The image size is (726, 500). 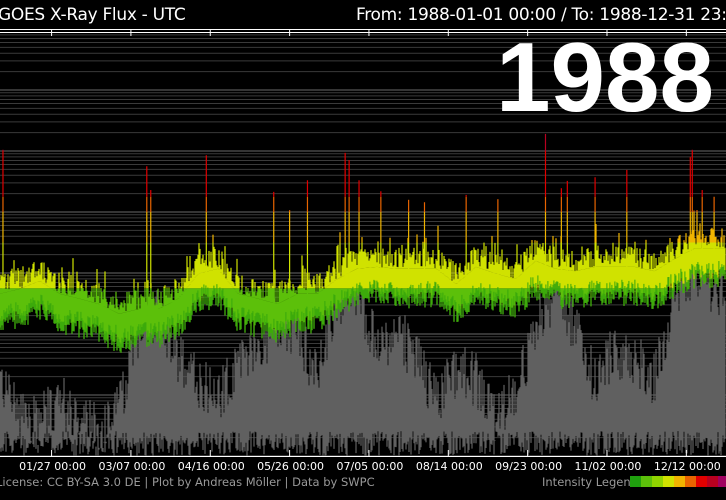 I want to click on x-tick-label: 05/26 00:00, so click(x=290, y=466).